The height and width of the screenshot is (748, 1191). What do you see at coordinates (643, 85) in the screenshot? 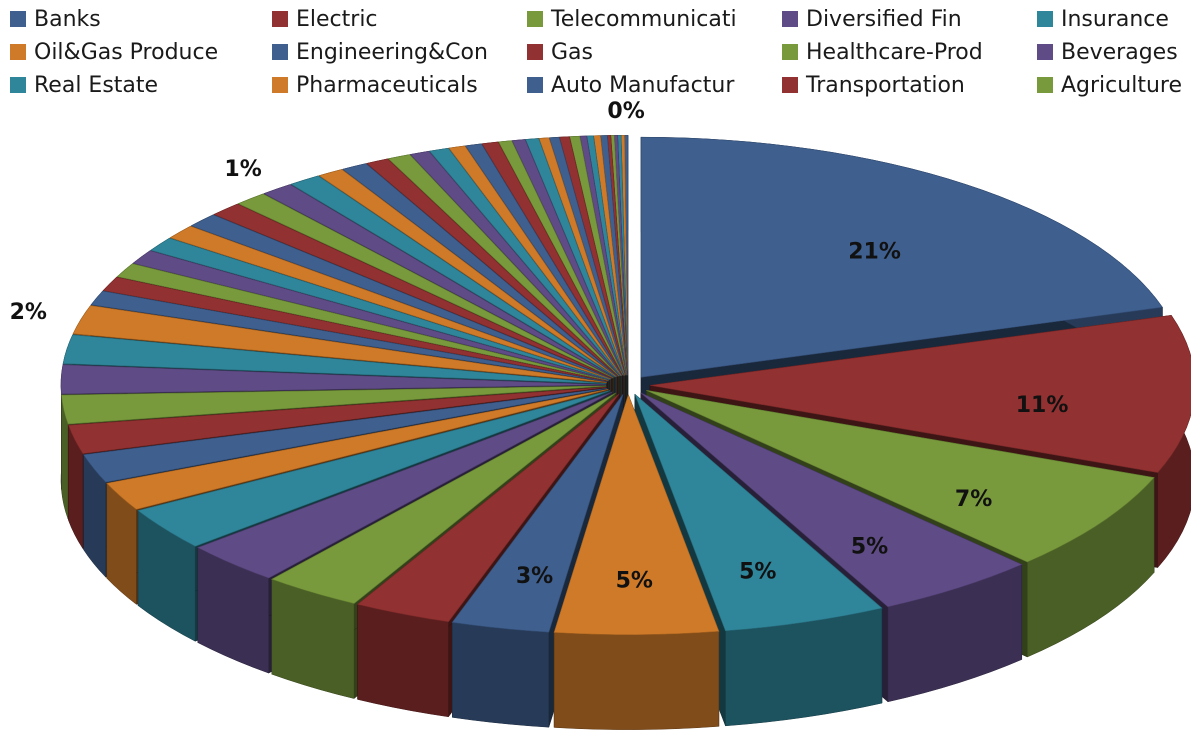
I see `legend-label: Auto Manufactur` at bounding box center [643, 85].